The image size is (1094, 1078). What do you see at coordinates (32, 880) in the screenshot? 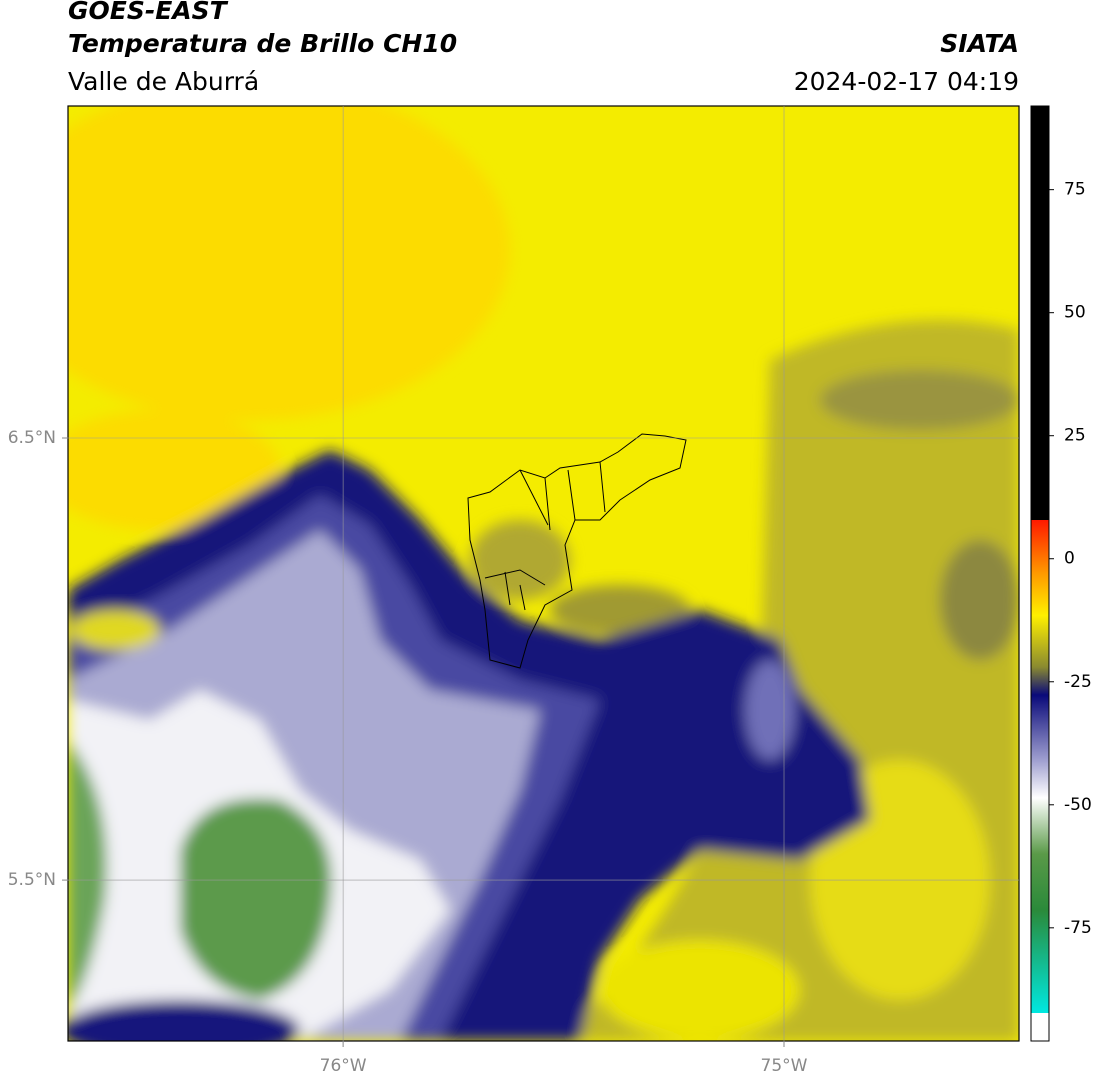
I see `y-tick-label: 5.5°N` at bounding box center [32, 880].